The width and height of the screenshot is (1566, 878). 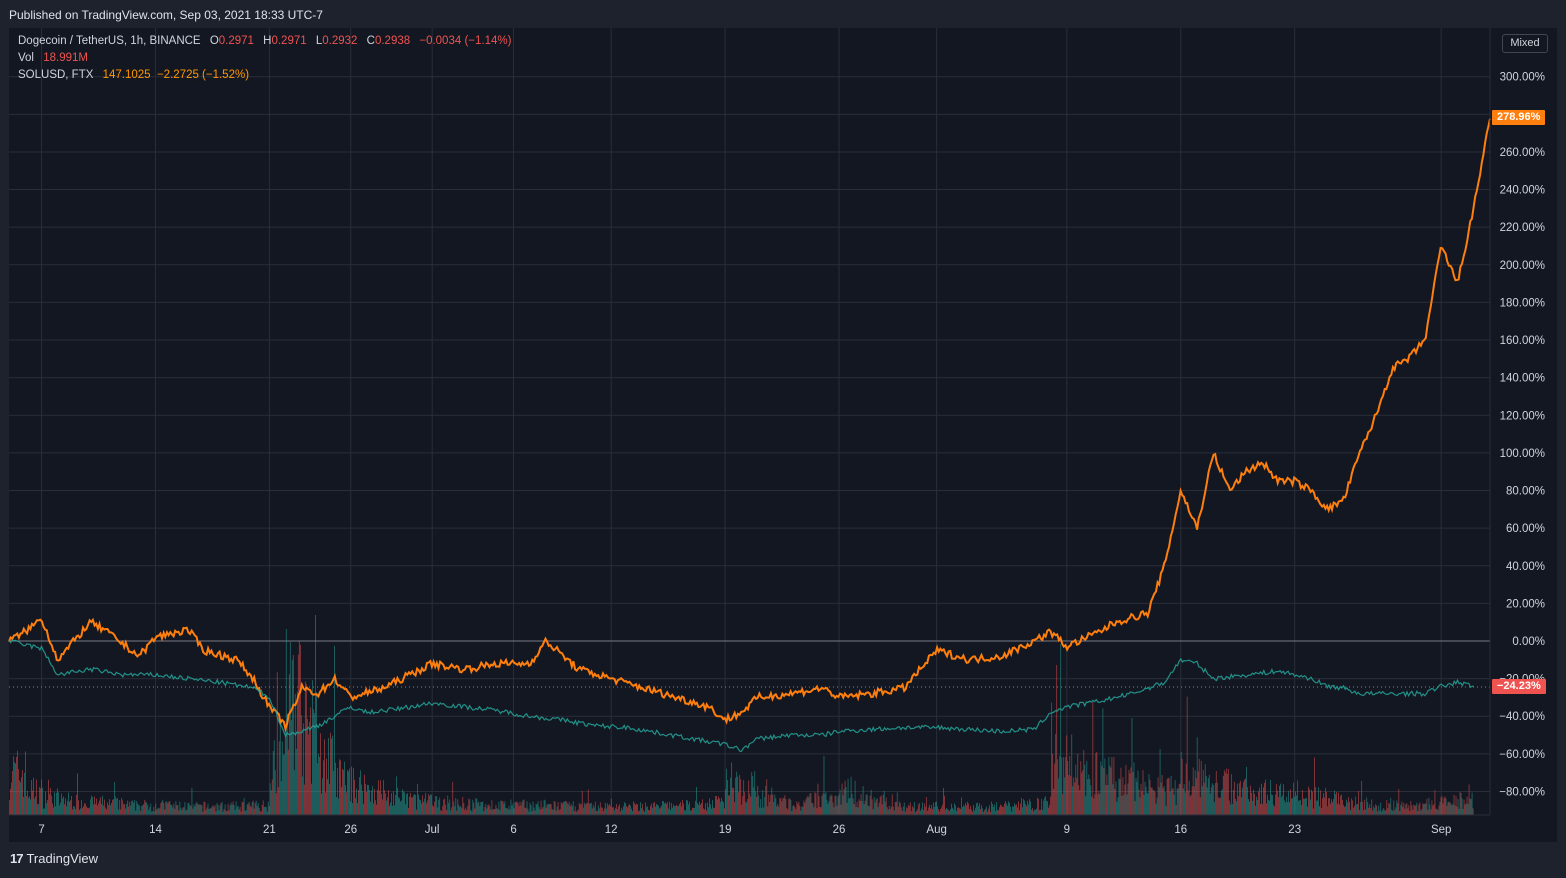 What do you see at coordinates (1522, 153) in the screenshot?
I see `y-tick-label: 260.00%` at bounding box center [1522, 153].